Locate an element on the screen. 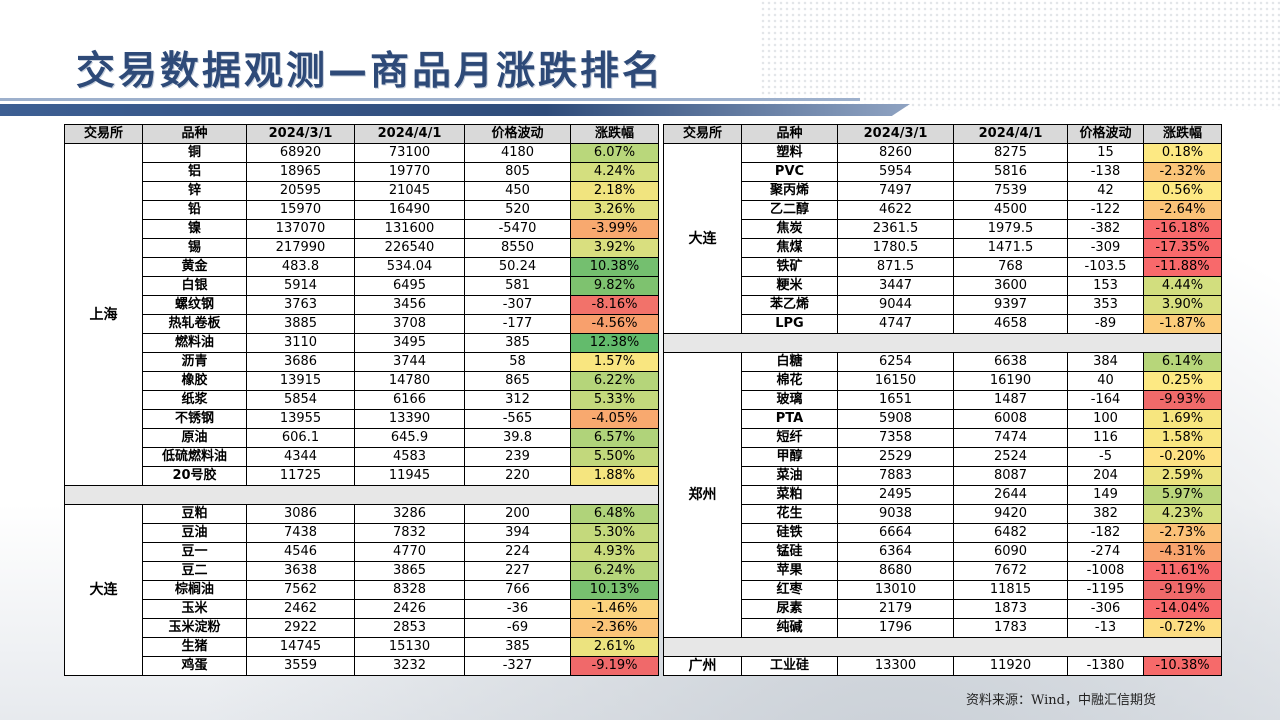  price-march-cell: 4344 is located at coordinates (300, 457).